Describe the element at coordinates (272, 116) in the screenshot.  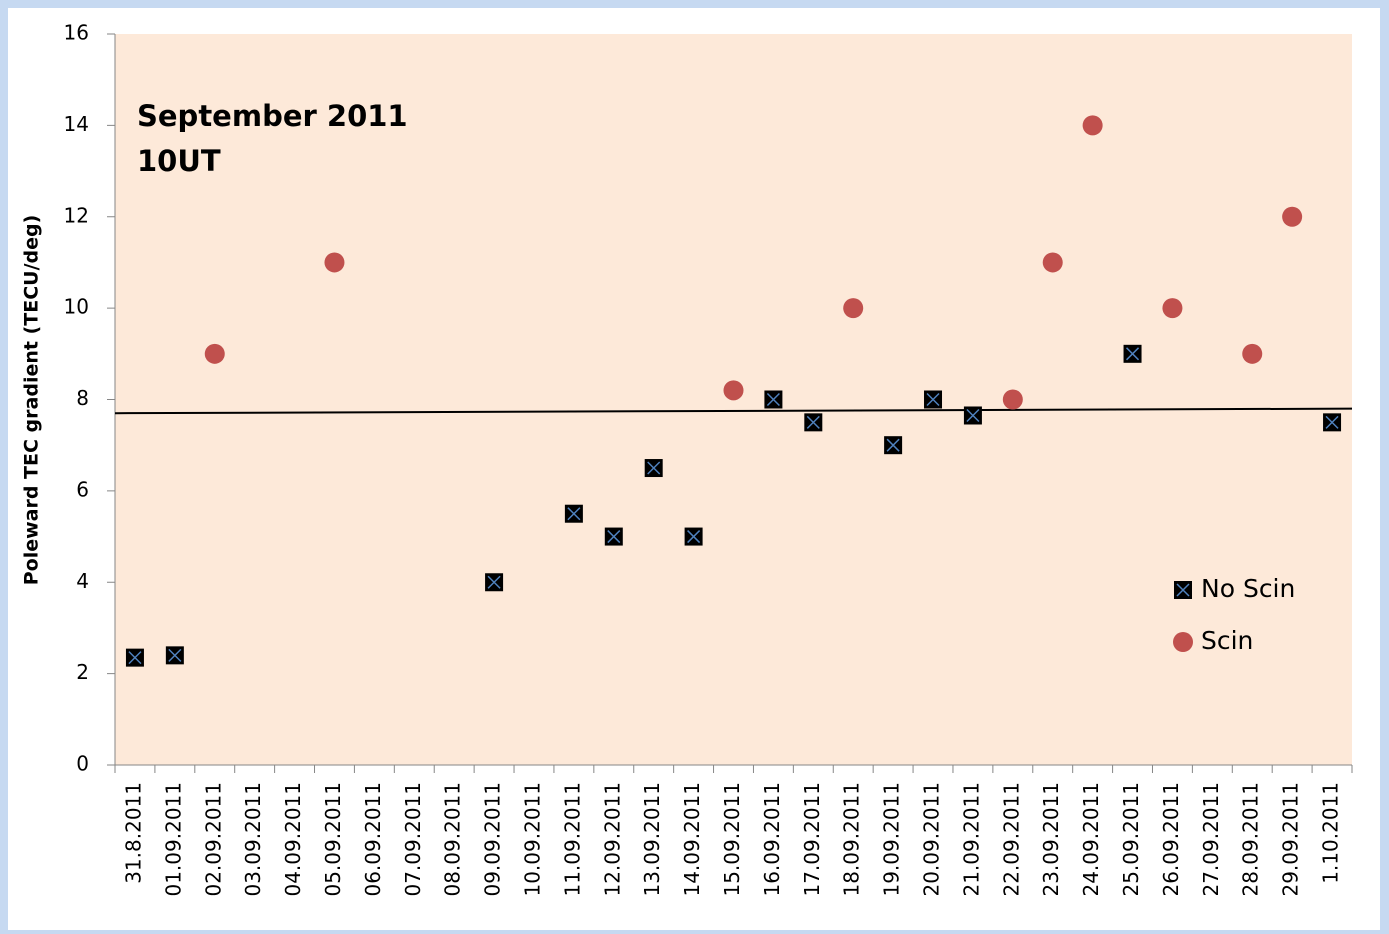
I see `annotation: September 2011` at that location.